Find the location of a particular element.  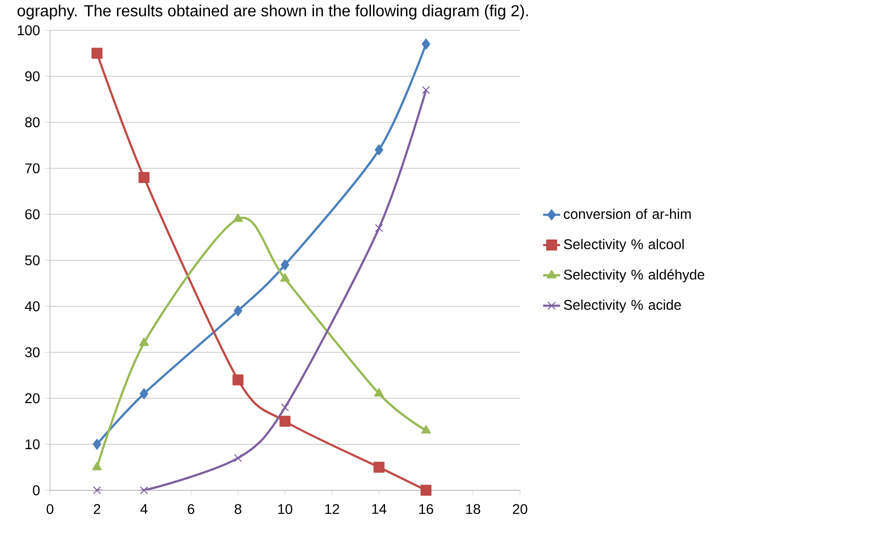

x-tick-label: 10 is located at coordinates (285, 509).